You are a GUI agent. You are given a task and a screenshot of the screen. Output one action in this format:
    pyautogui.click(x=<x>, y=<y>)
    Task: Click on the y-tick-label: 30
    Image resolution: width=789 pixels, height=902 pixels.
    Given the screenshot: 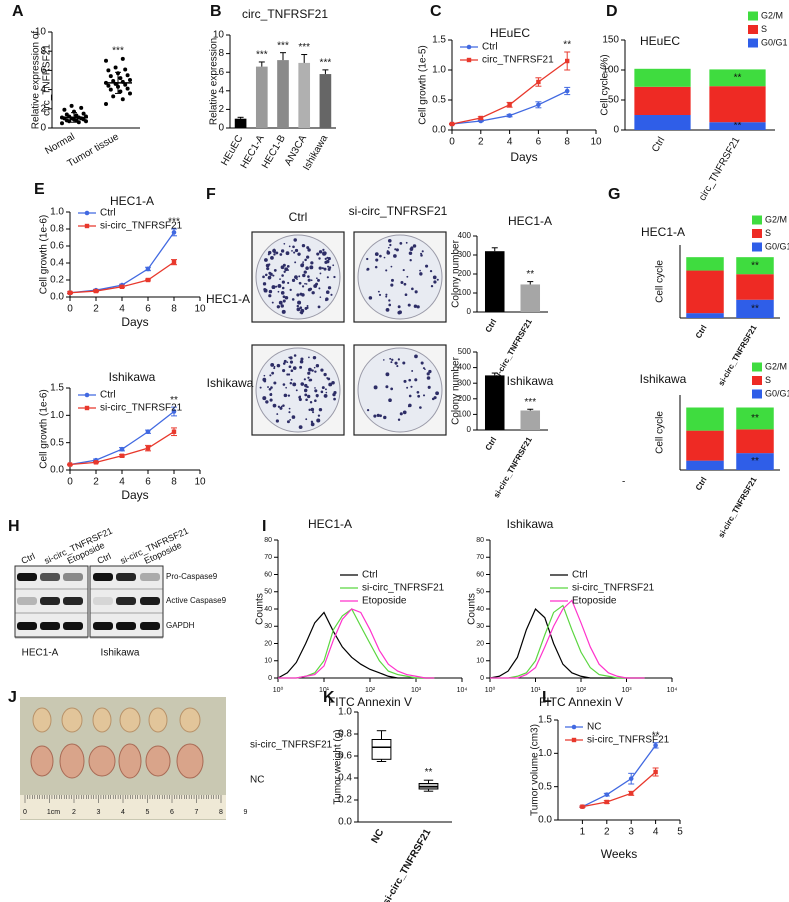 What is the action you would take?
    pyautogui.click(x=268, y=626)
    